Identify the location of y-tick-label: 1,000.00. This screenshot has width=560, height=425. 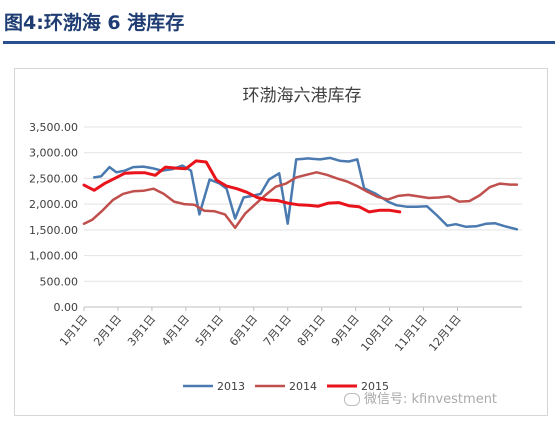
(53, 256).